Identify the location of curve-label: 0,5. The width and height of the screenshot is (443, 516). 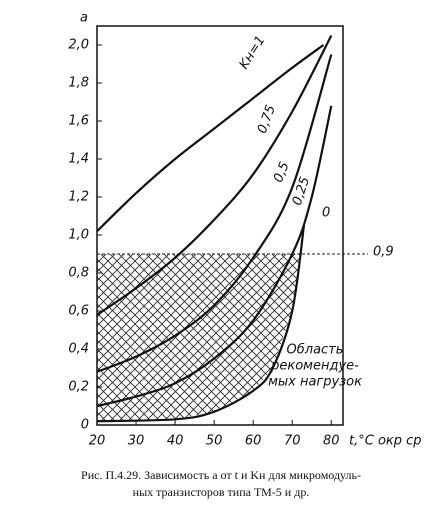
(282, 172).